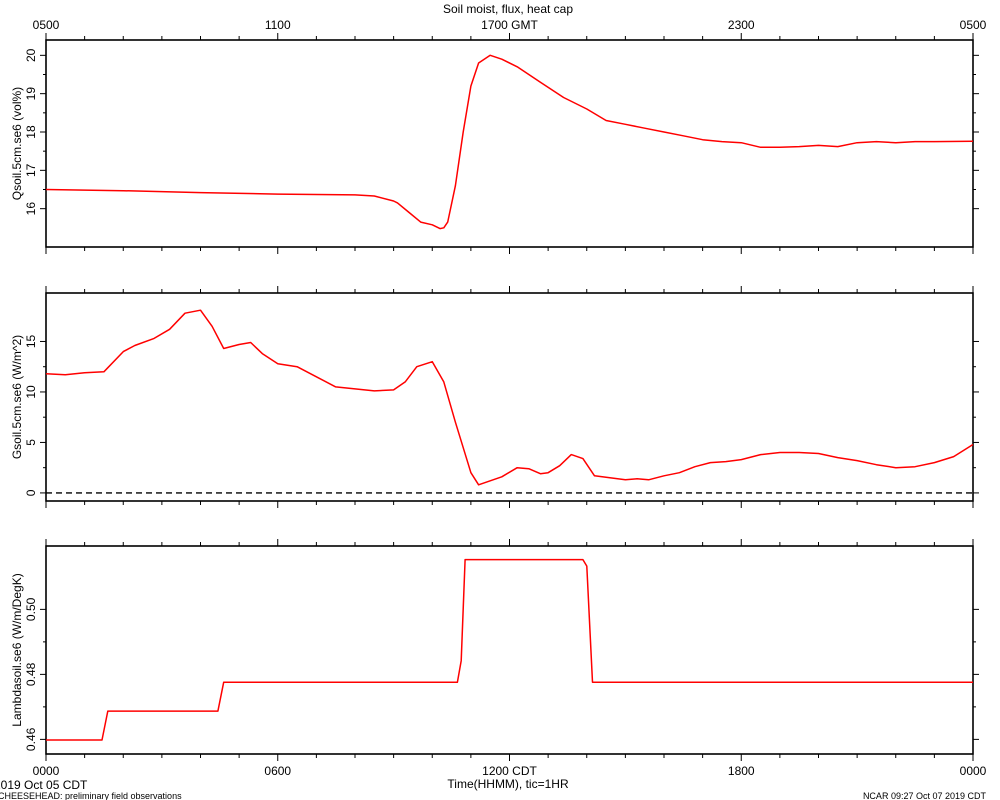 Image resolution: width=1000 pixels, height=800 pixels. I want to click on y-tick-label: 16, so click(31, 209).